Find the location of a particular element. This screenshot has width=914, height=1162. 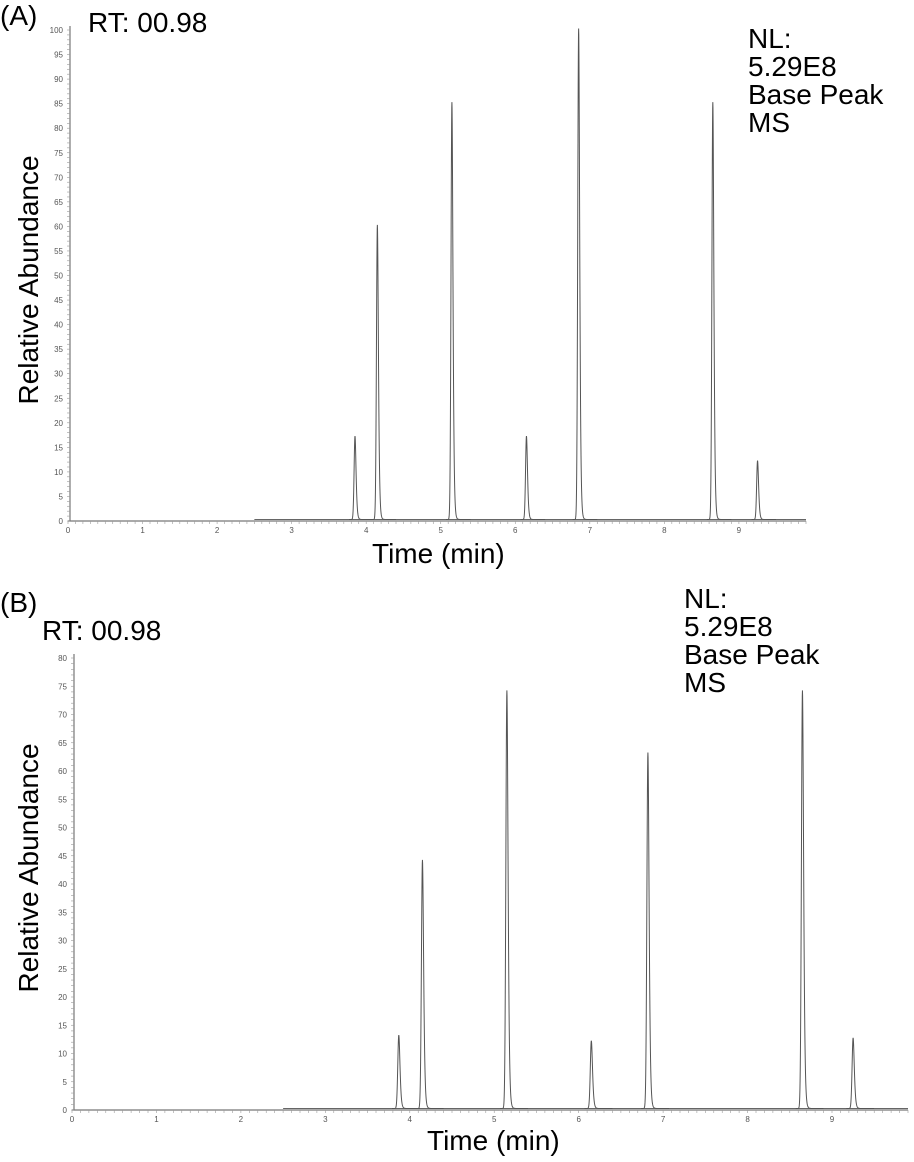

y-tick-label: 90 is located at coordinates (58, 79).